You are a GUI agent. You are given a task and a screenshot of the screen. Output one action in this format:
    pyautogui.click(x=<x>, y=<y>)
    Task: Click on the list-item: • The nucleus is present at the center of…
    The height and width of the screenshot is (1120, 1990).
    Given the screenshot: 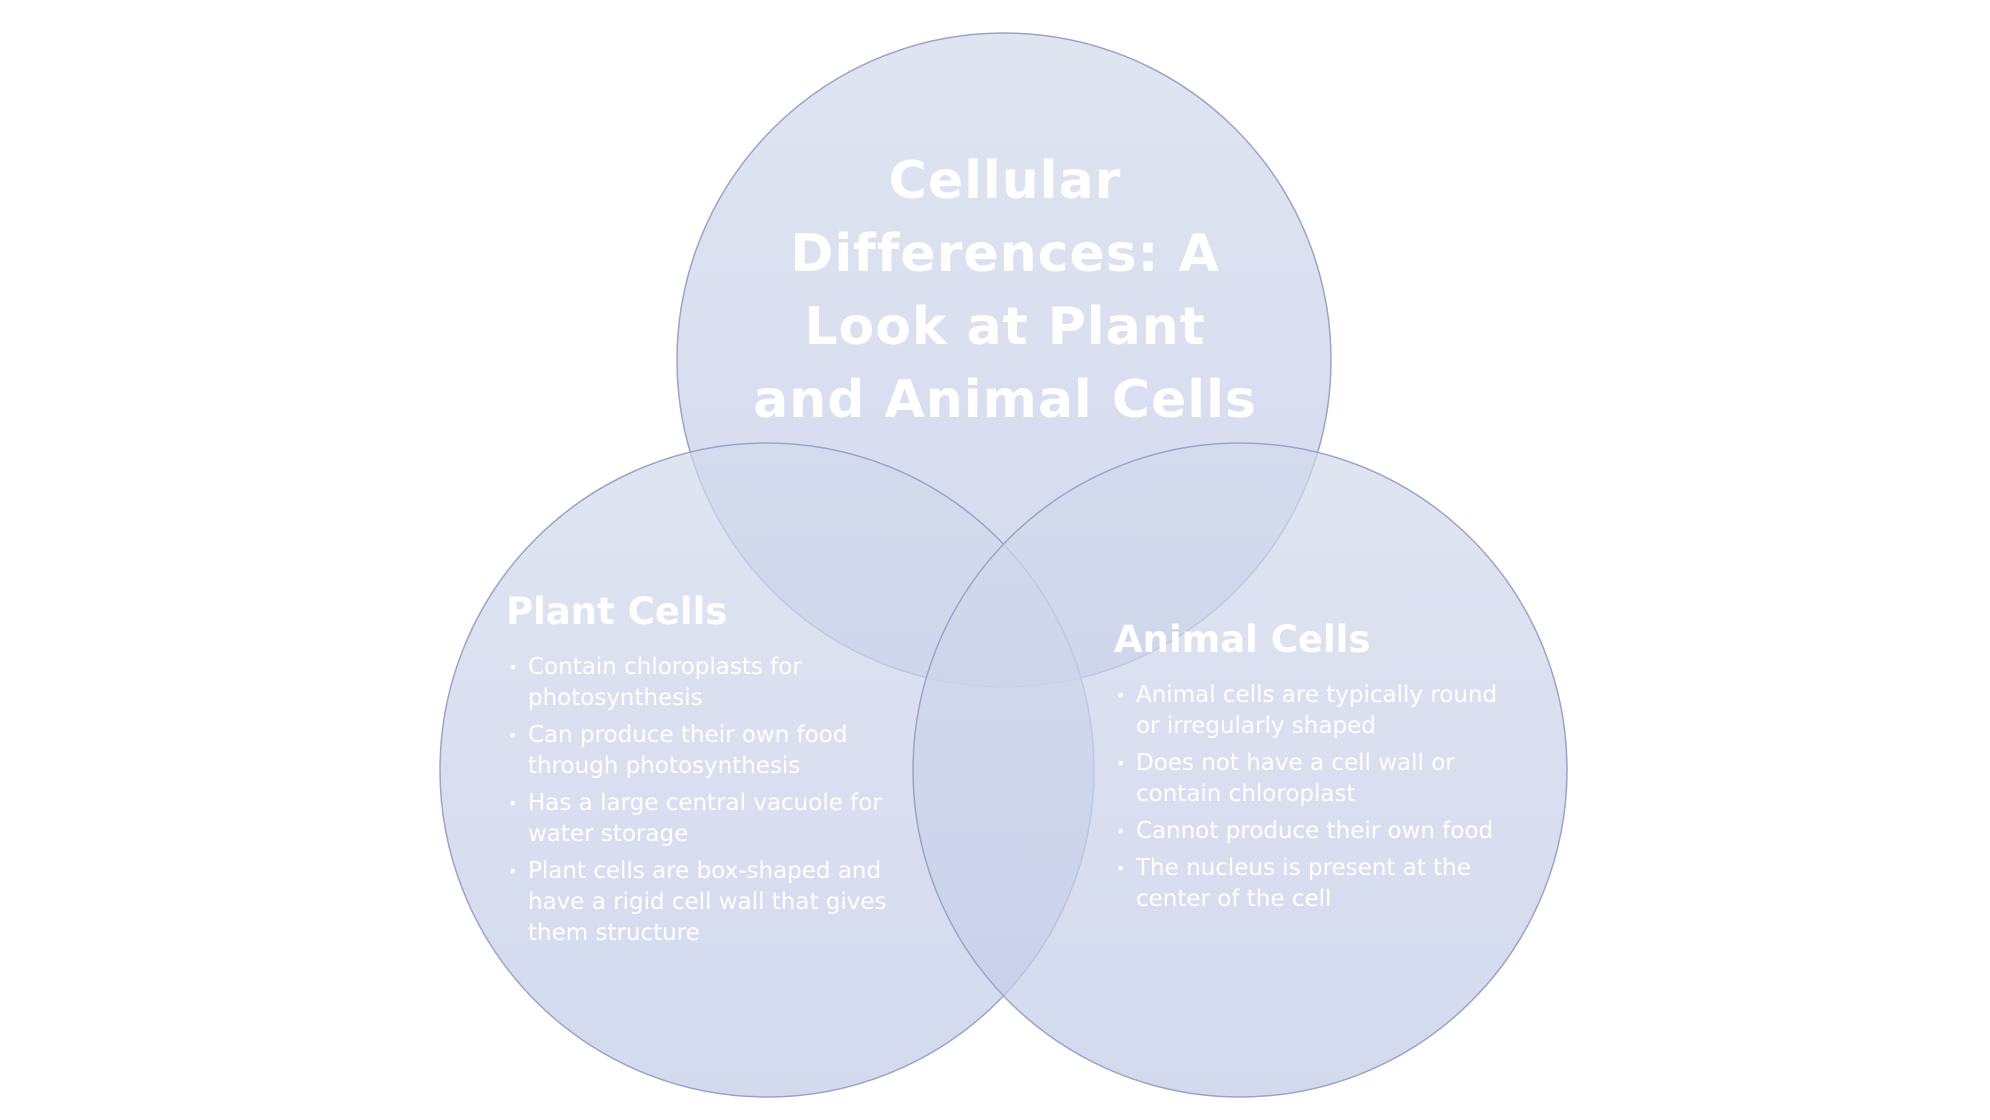 What is the action you would take?
    pyautogui.click(x=1319, y=884)
    